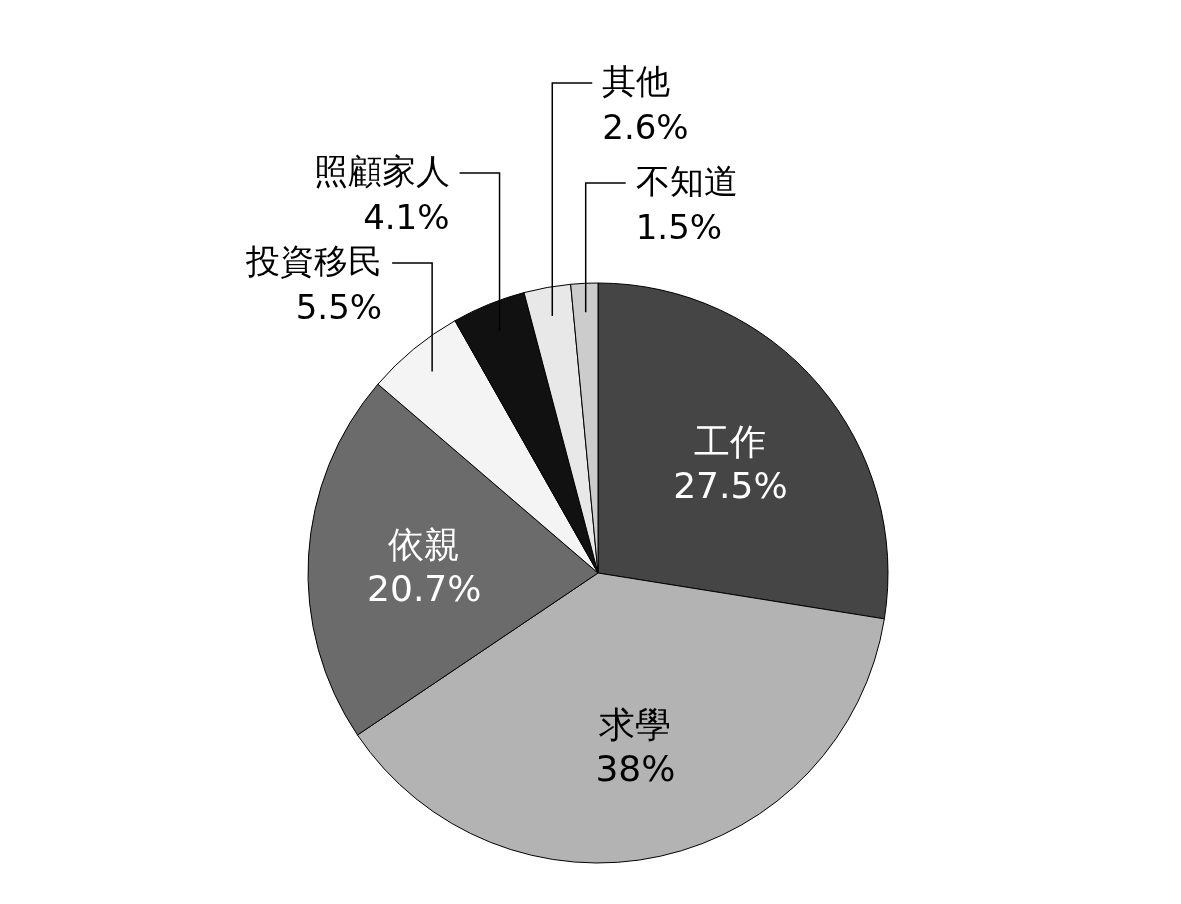 This screenshot has height=904, width=1181. Describe the element at coordinates (424, 544) in the screenshot. I see `slice-label: 依親` at that location.